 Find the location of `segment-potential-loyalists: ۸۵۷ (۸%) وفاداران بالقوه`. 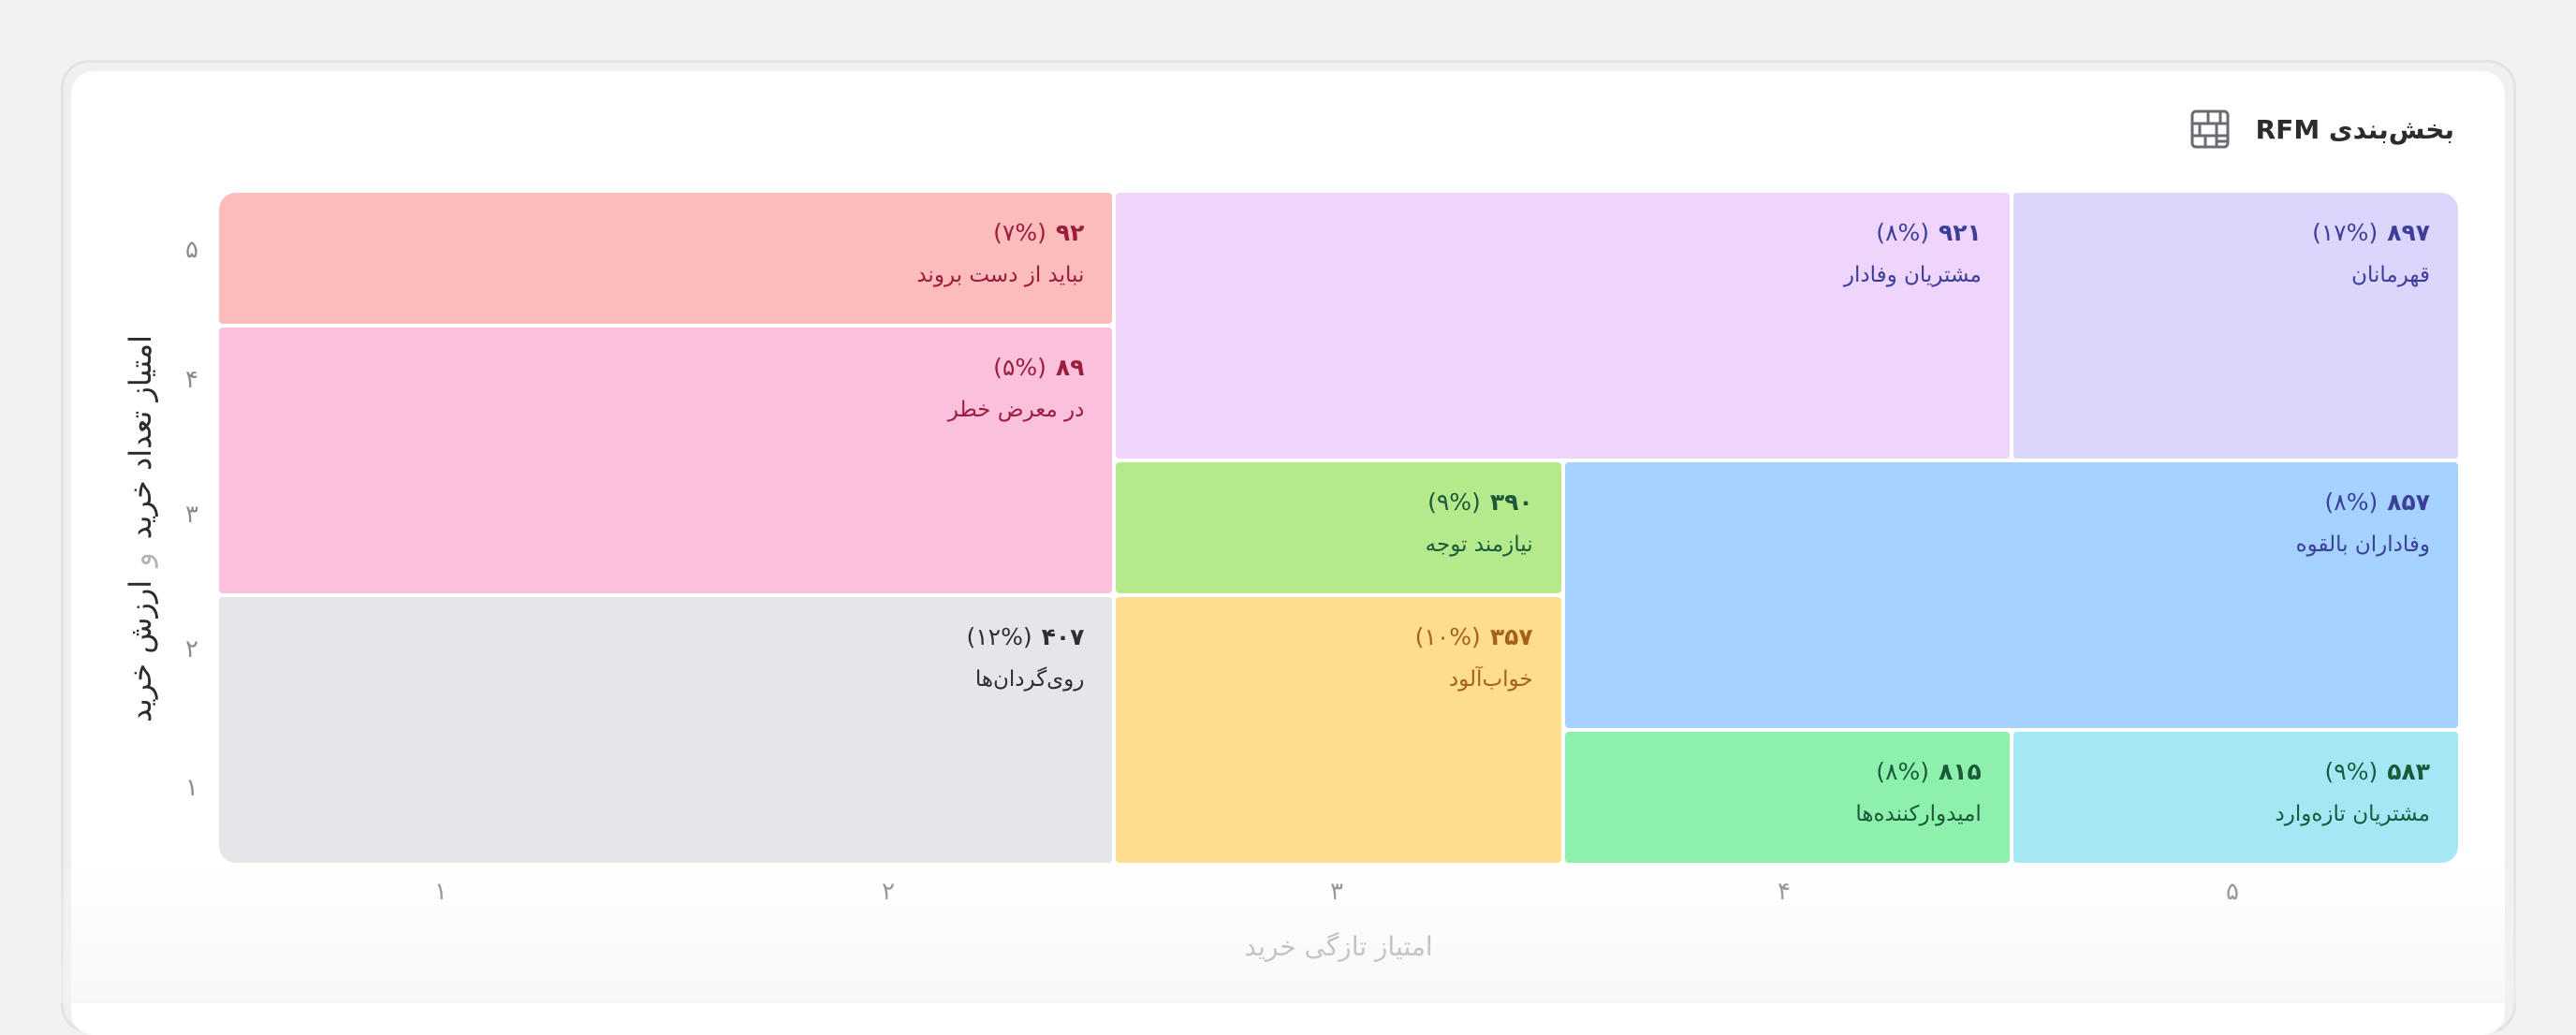

segment-potential-loyalists: ۸۵۷ (۸%) وفاداران بالقوه is located at coordinates (2011, 595).